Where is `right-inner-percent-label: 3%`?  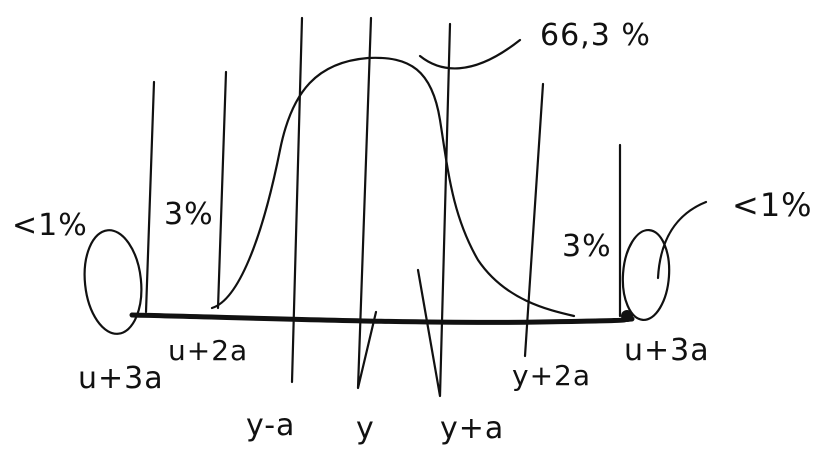
right-inner-percent-label: 3% is located at coordinates (587, 246).